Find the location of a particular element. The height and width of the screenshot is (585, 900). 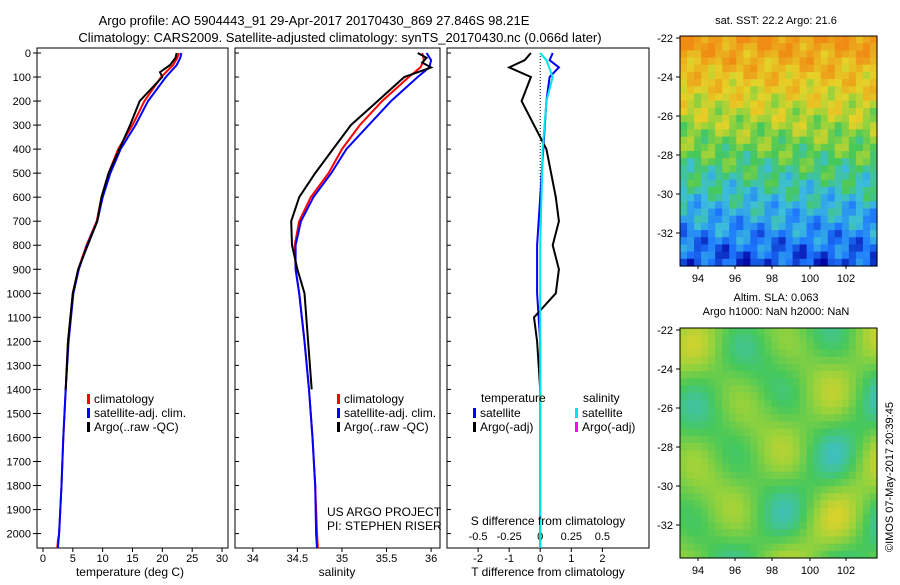

salinity-x-tick-label: 35.5 is located at coordinates (386, 559).